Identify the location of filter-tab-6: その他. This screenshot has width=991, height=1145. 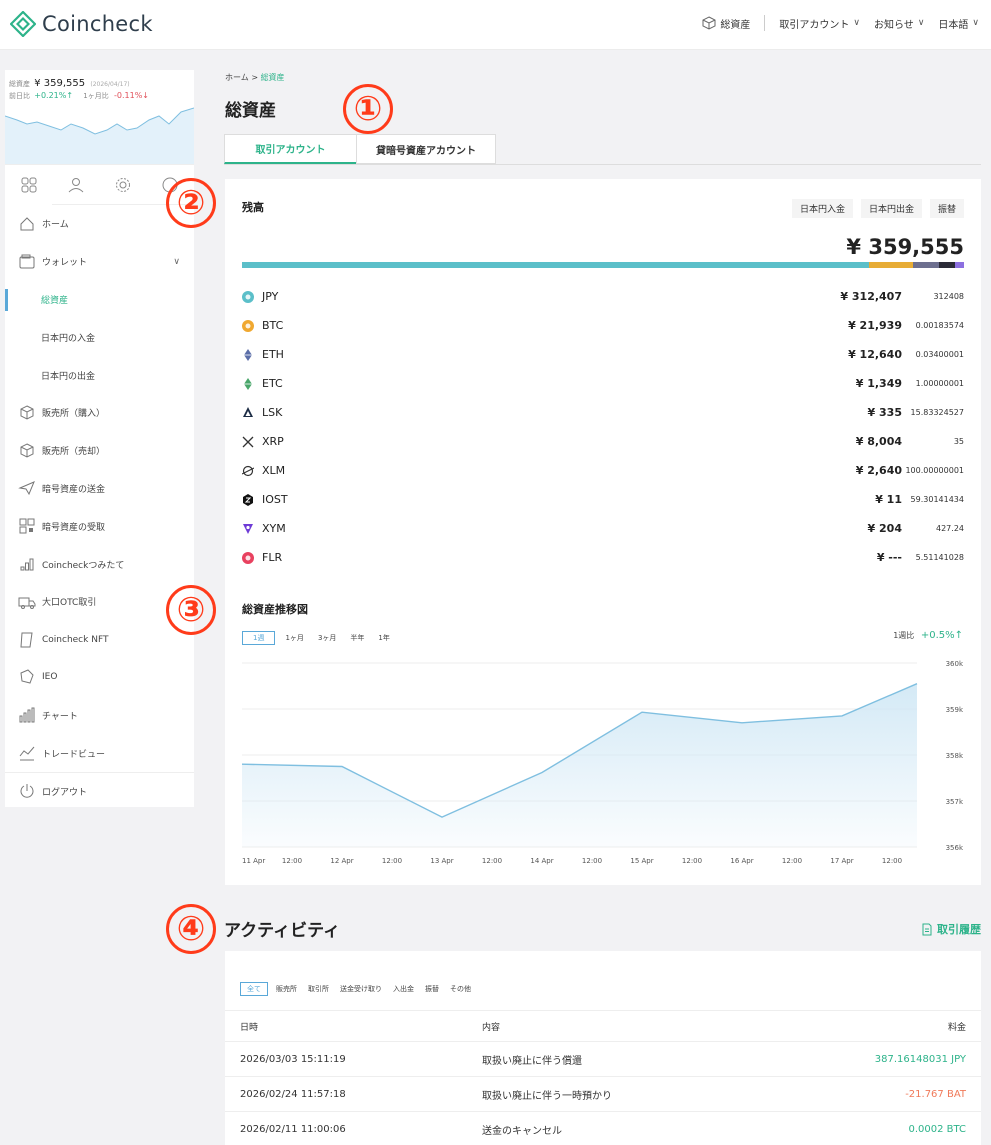
(460, 989).